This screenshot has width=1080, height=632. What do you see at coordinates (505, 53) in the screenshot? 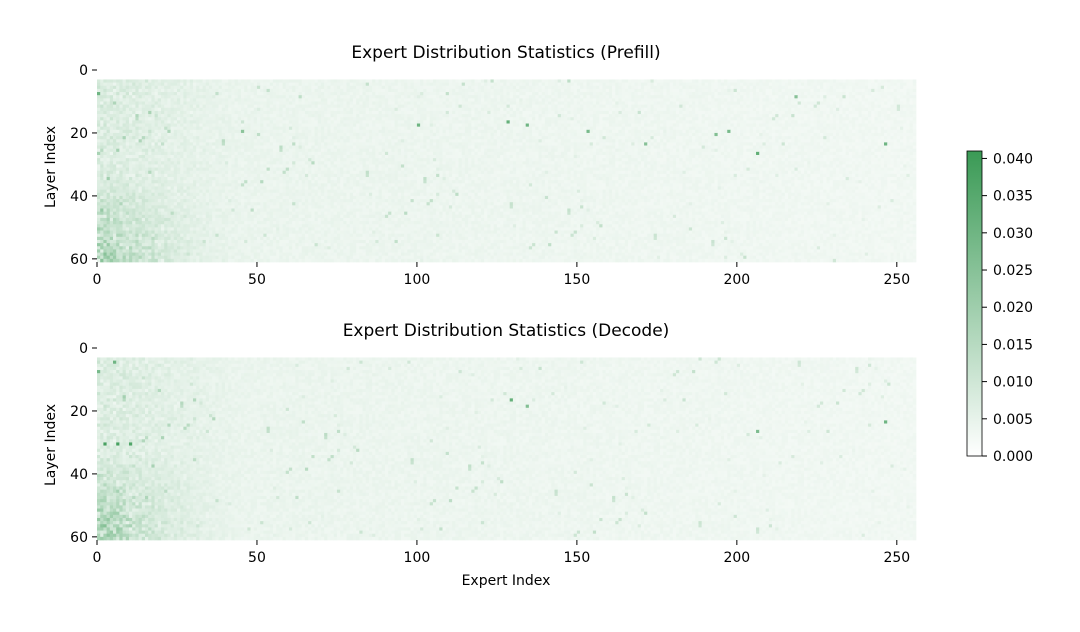
I see `prefill-title: Expert Distribution Statistics (Prefill)` at bounding box center [505, 53].